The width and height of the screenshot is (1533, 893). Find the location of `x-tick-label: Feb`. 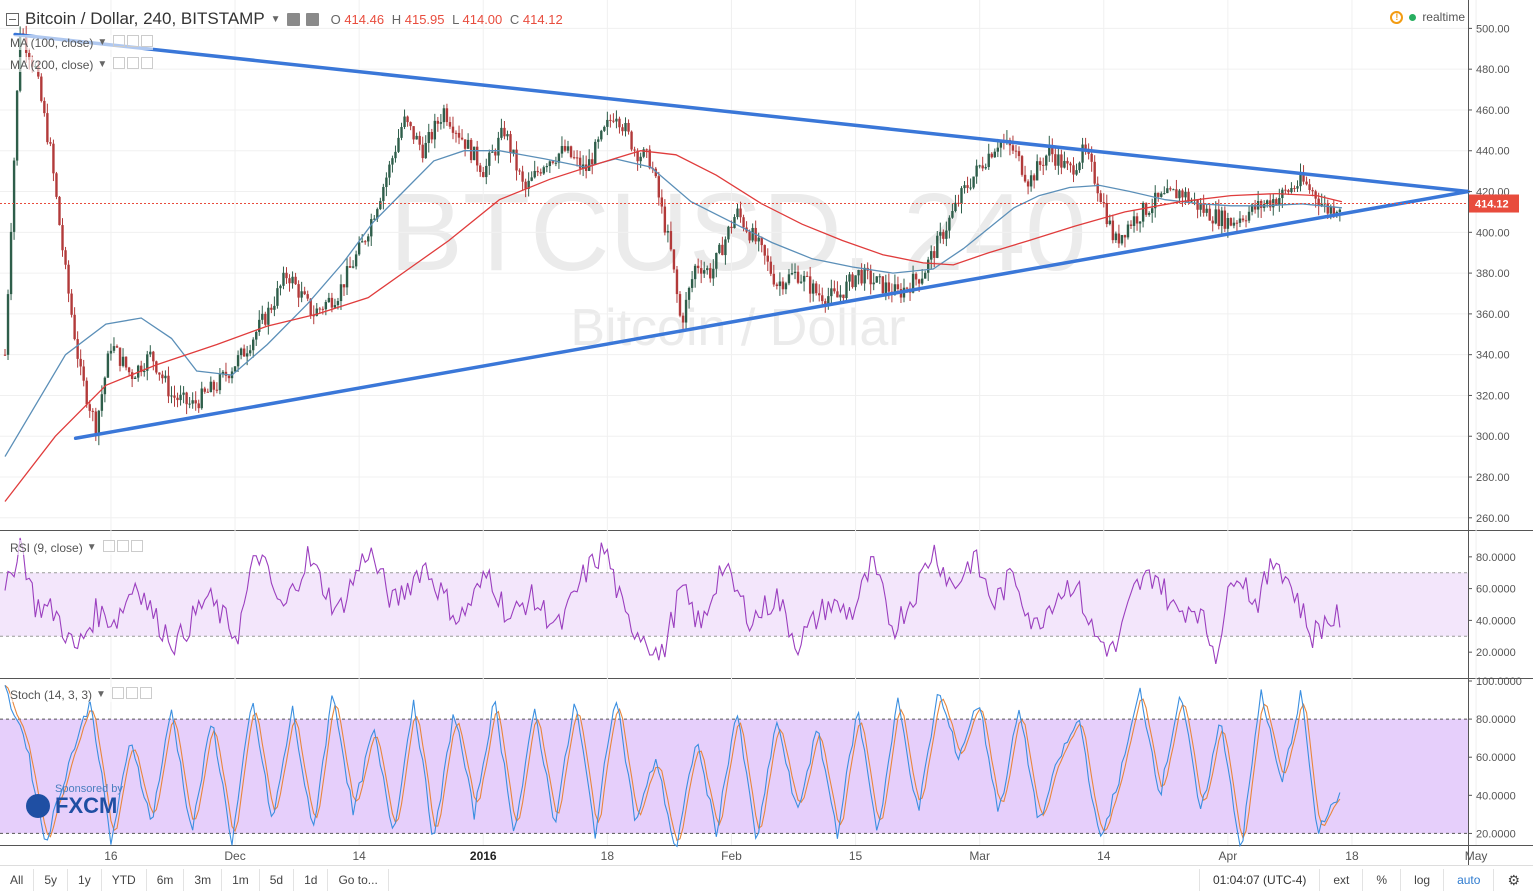

x-tick-label: Feb is located at coordinates (731, 856).